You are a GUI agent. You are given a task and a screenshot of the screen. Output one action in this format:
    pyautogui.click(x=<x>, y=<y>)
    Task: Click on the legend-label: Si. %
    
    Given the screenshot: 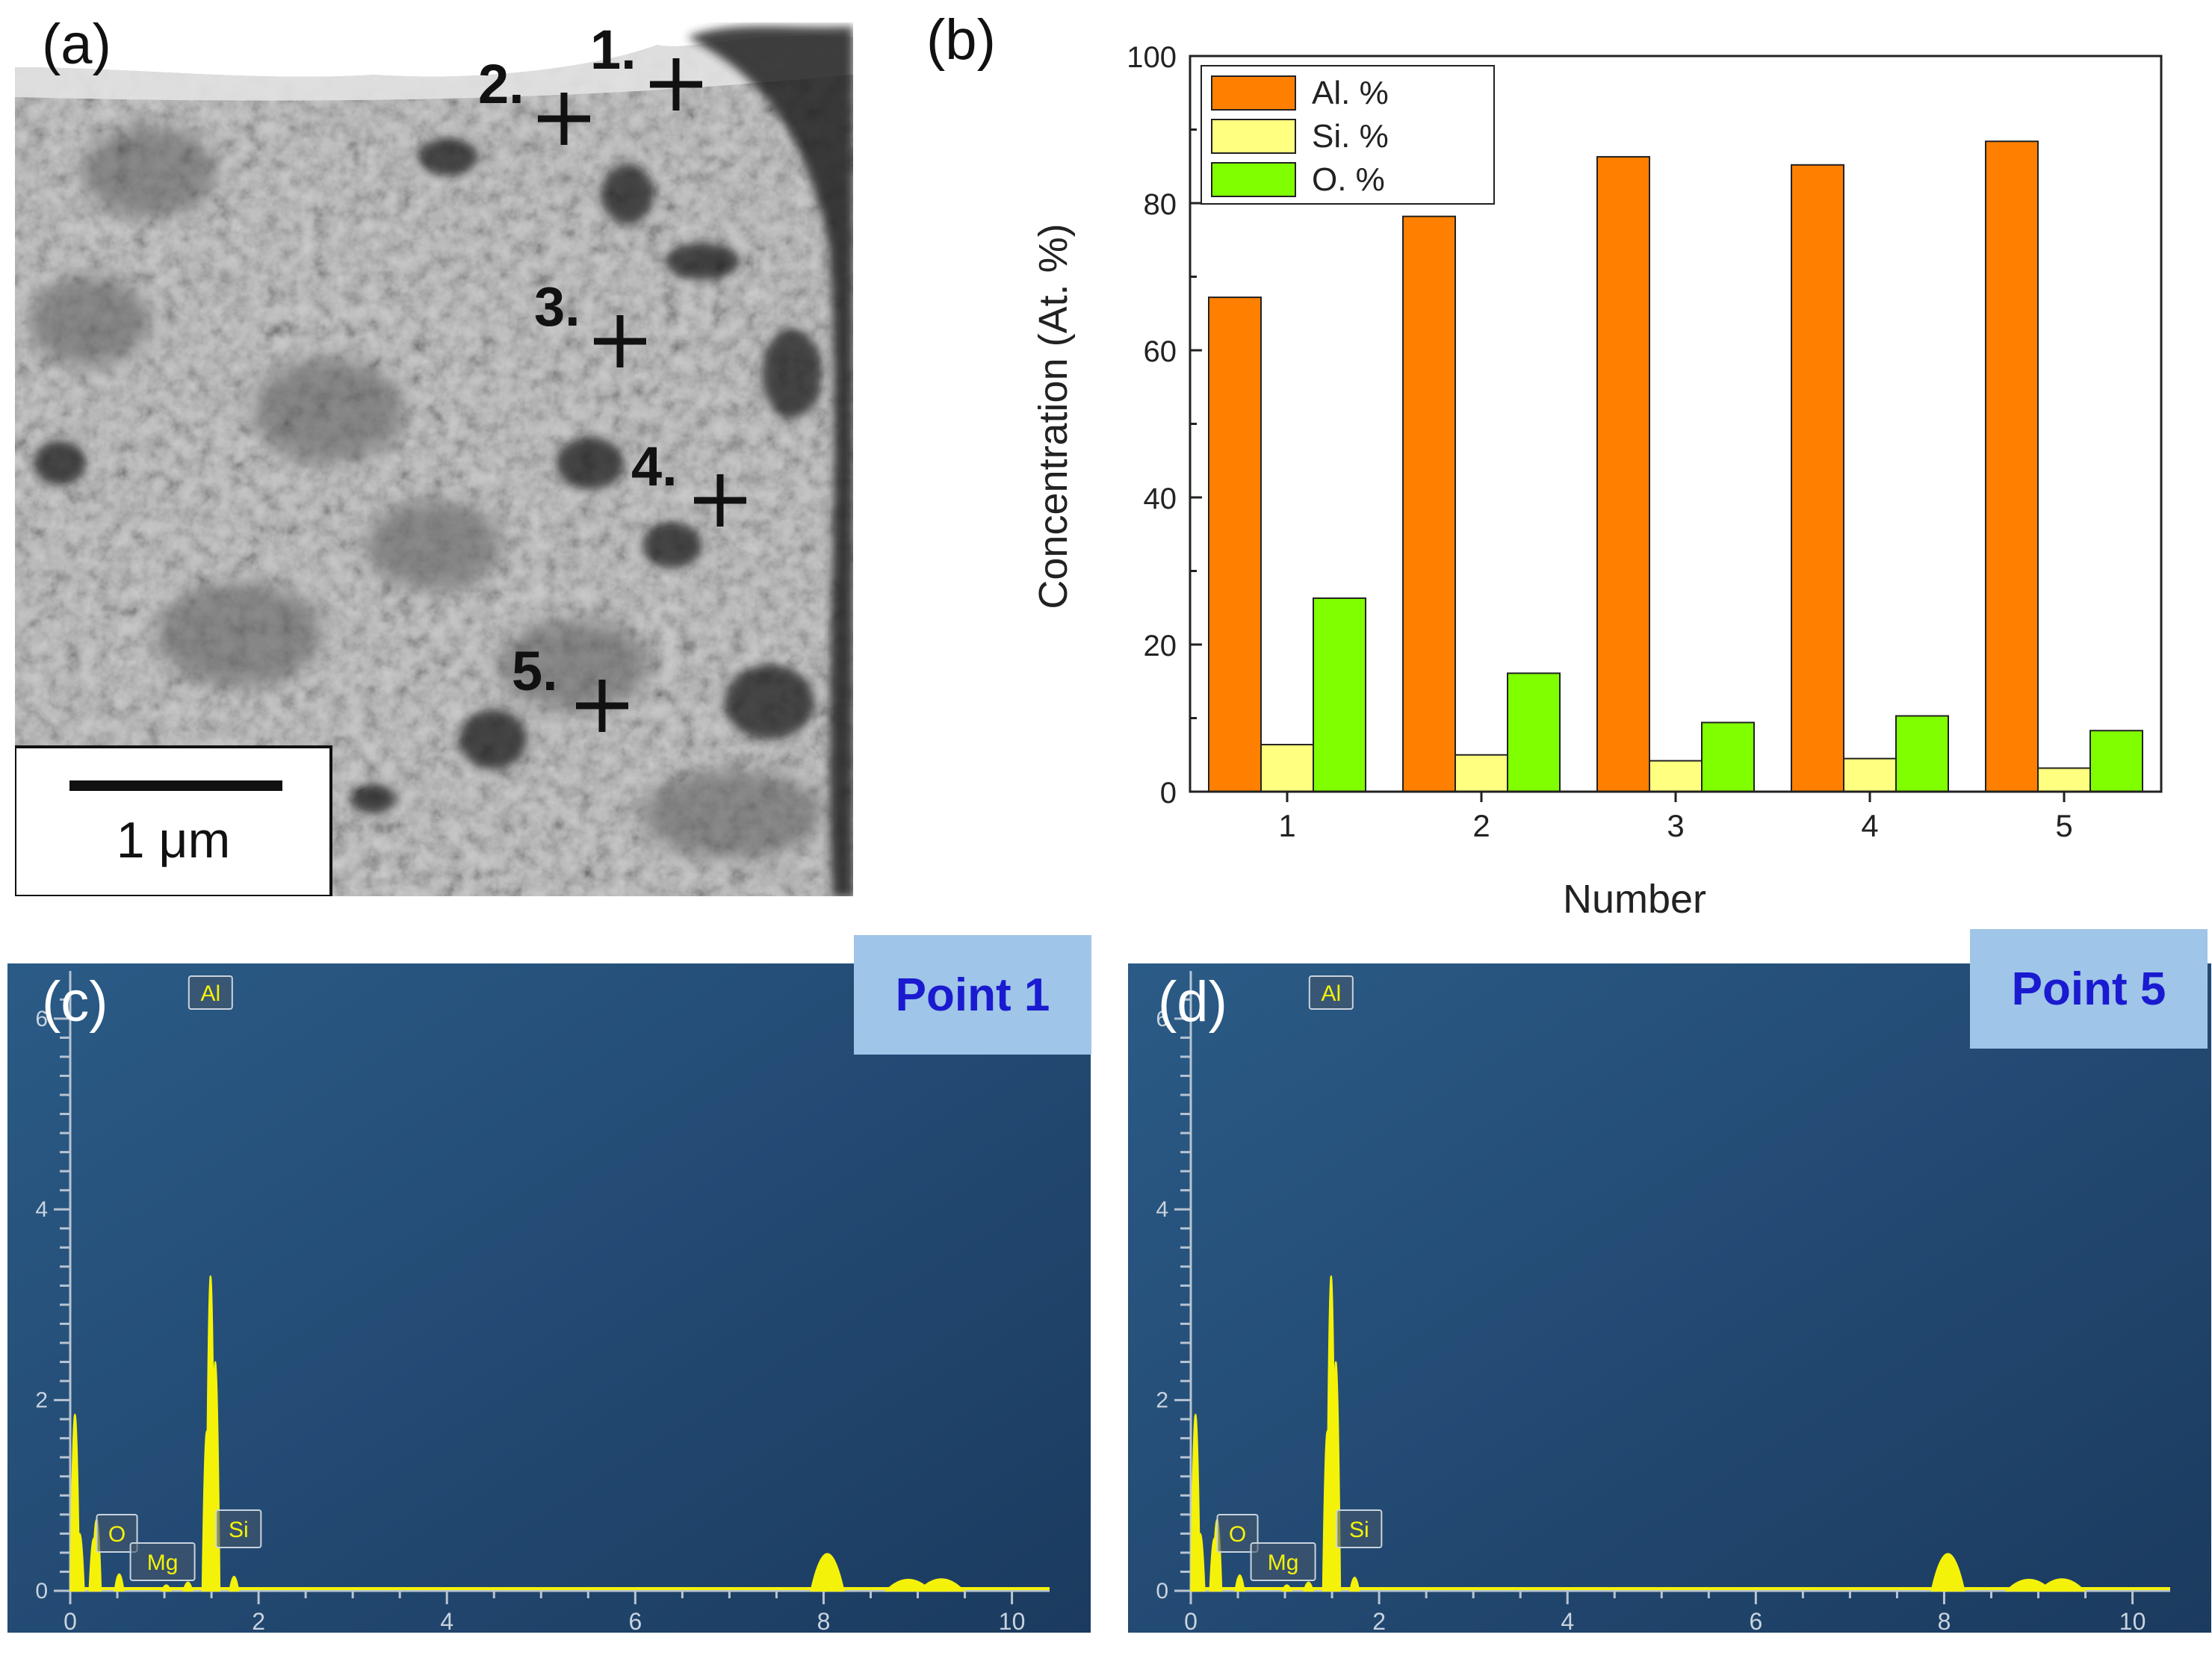 What is the action you would take?
    pyautogui.click(x=1350, y=136)
    